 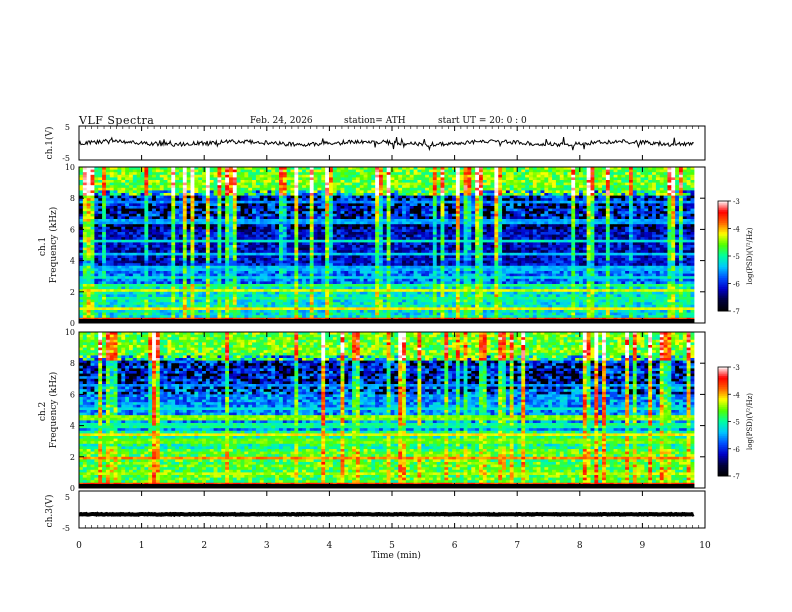 What do you see at coordinates (72, 394) in the screenshot?
I see `ch2-freq-tick-label: 6` at bounding box center [72, 394].